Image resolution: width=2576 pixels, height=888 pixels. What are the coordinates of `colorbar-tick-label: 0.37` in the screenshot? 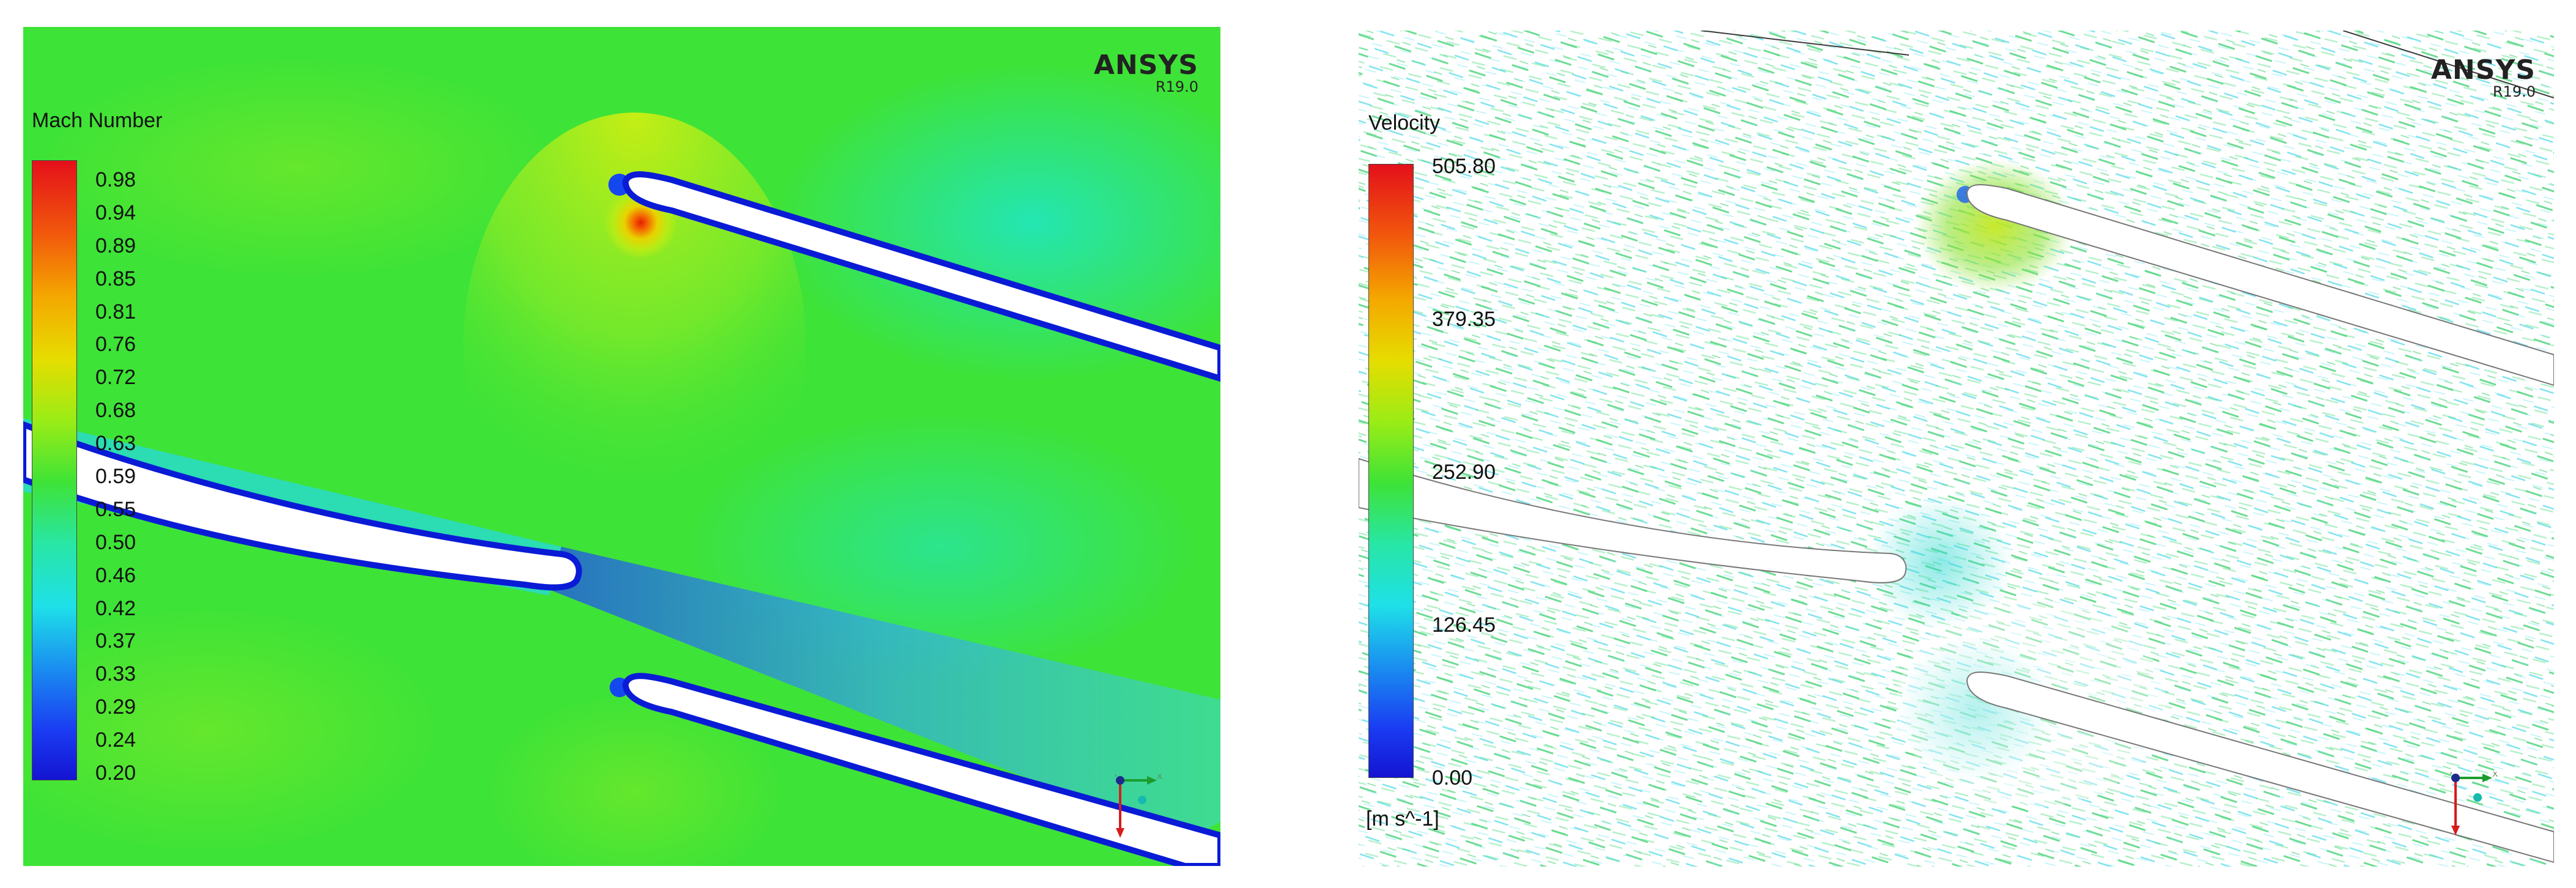 It's located at (115, 641).